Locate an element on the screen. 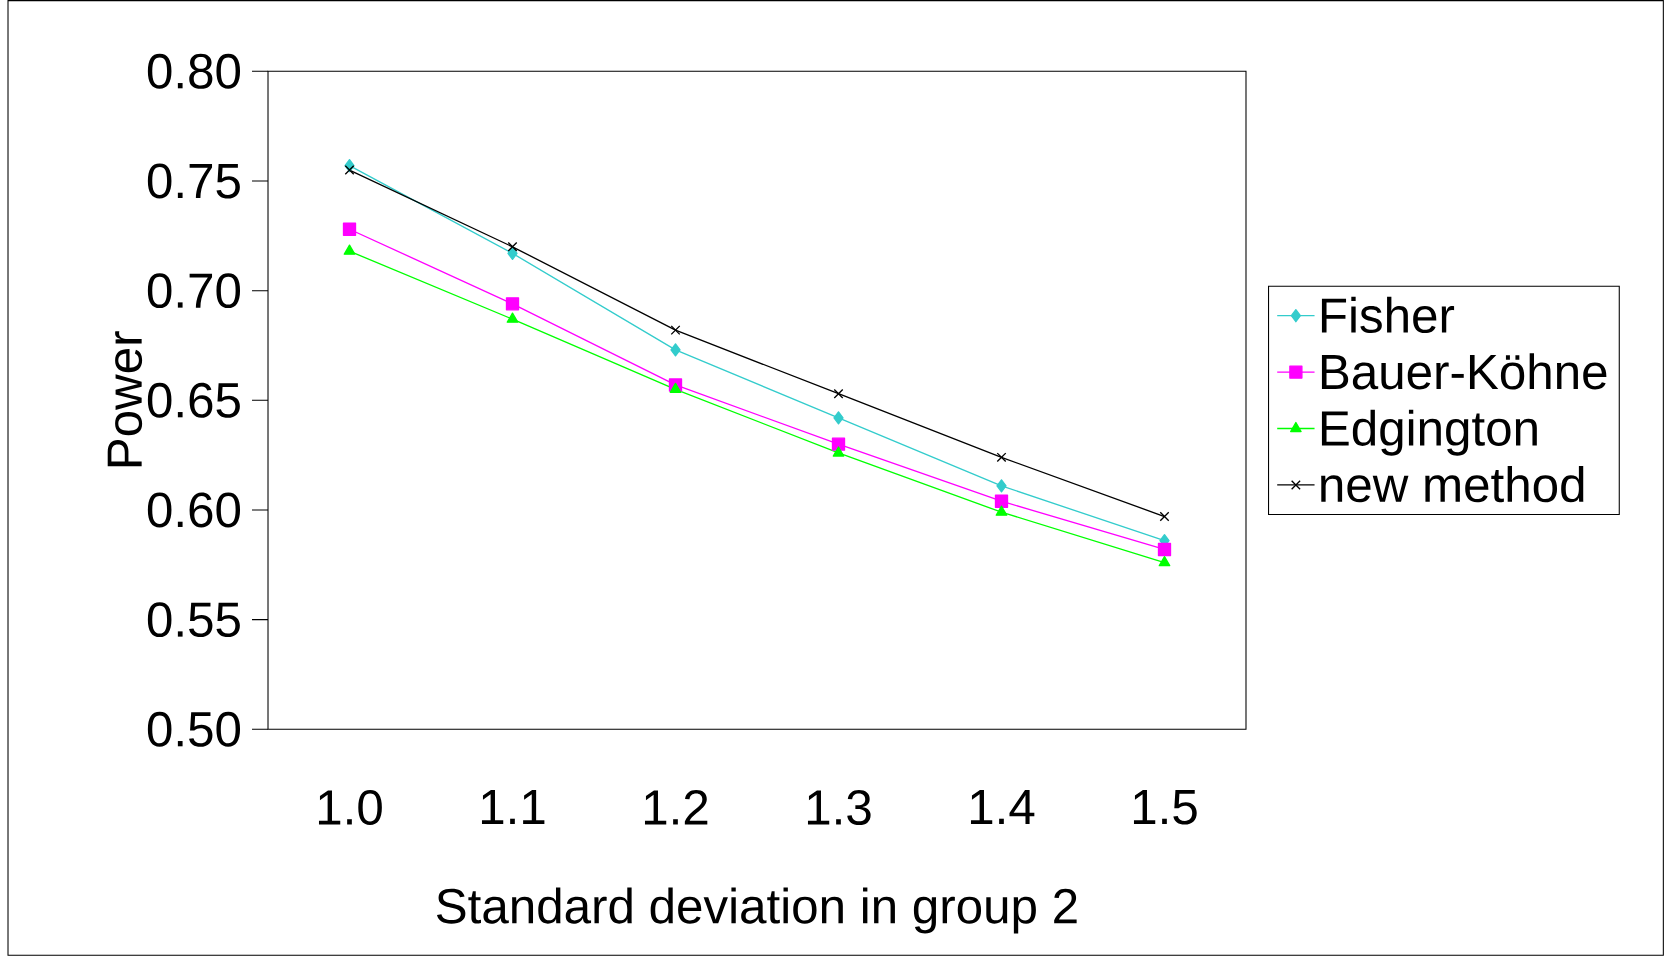  y-tick-label: 0.75 is located at coordinates (193, 181).